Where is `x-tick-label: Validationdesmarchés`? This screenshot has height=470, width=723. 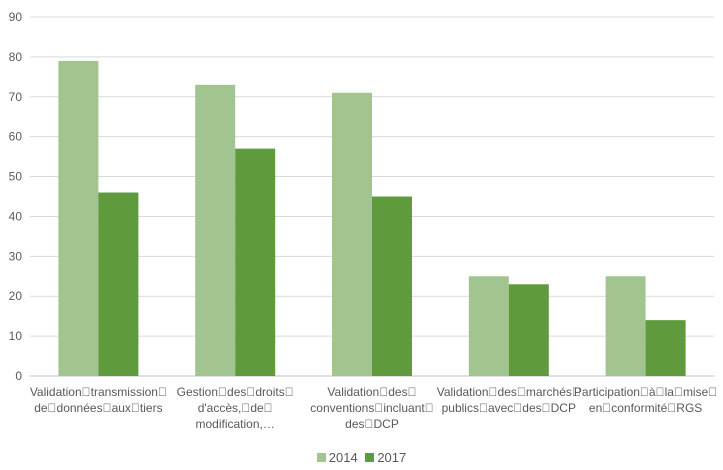 x-tick-label: Validationdesmarchés is located at coordinates (509, 392).